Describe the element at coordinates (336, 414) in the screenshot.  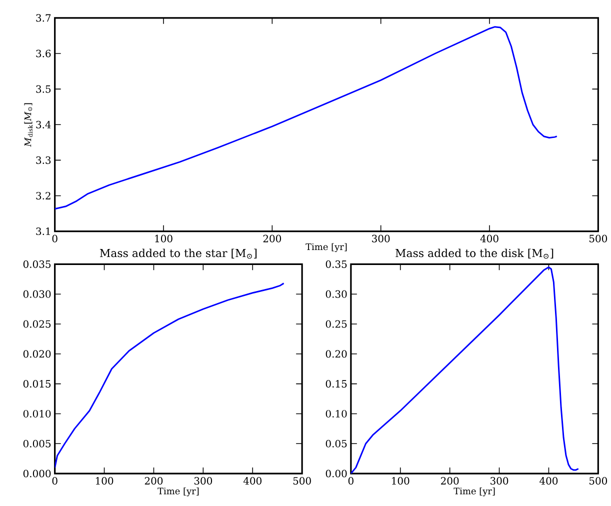
I see `y-tick-label: 0.10` at that location.